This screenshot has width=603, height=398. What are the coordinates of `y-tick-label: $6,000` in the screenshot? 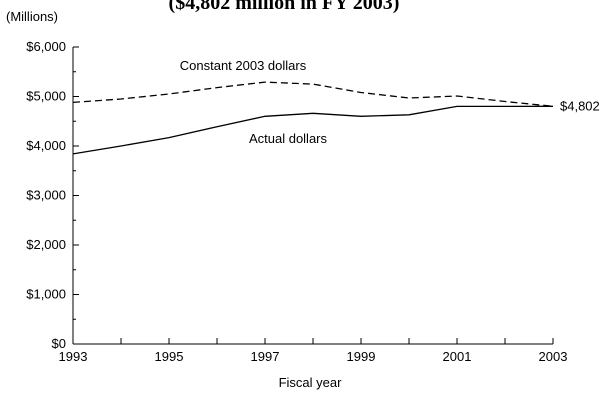 It's located at (46, 46).